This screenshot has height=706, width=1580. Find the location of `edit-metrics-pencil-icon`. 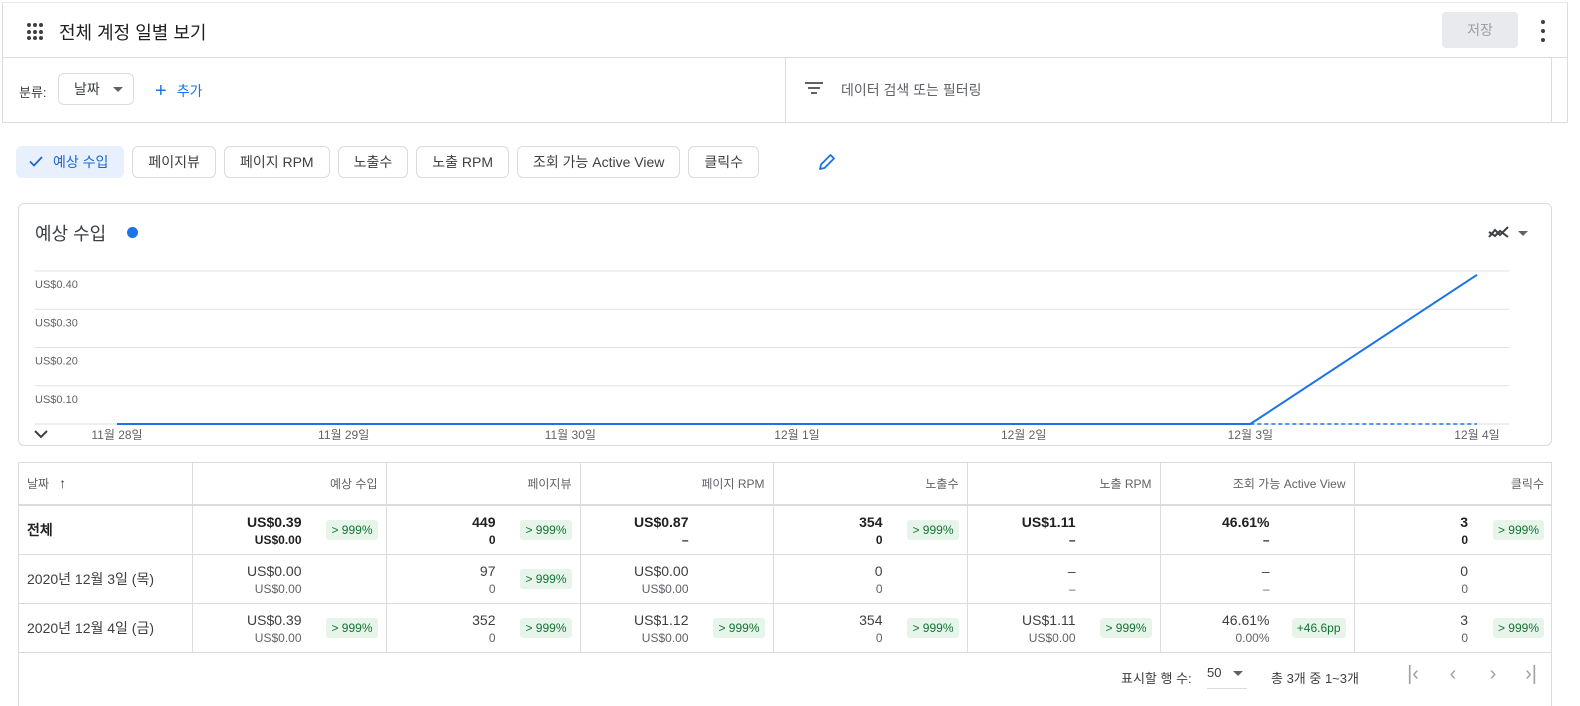

edit-metrics-pencil-icon is located at coordinates (827, 162).